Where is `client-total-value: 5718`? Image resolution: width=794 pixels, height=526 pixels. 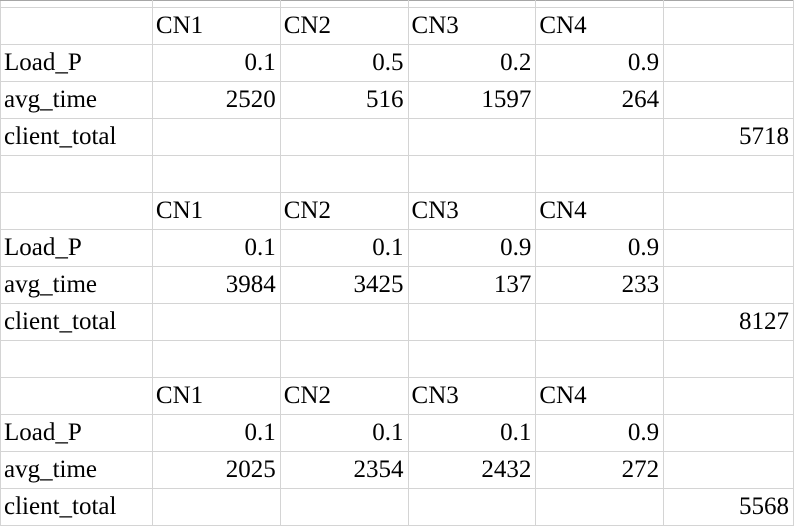 client-total-value: 5718 is located at coordinates (728, 137).